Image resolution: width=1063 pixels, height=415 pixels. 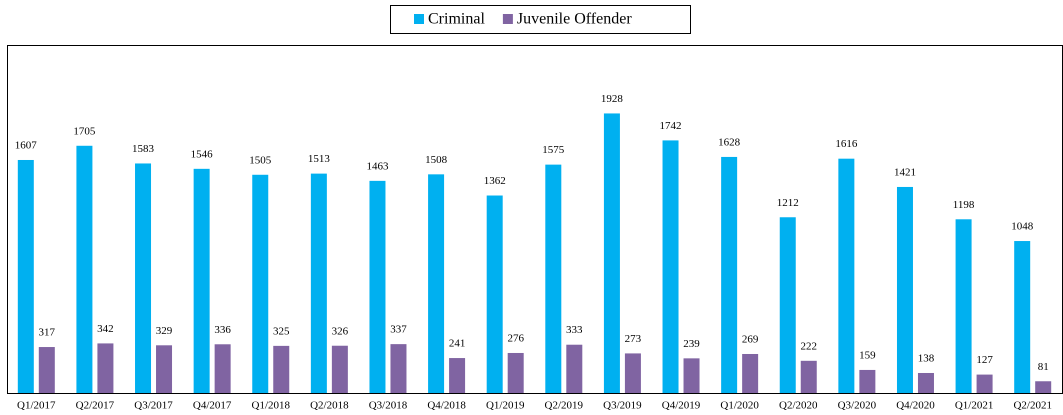 I want to click on data-label: 273, so click(x=633, y=339).